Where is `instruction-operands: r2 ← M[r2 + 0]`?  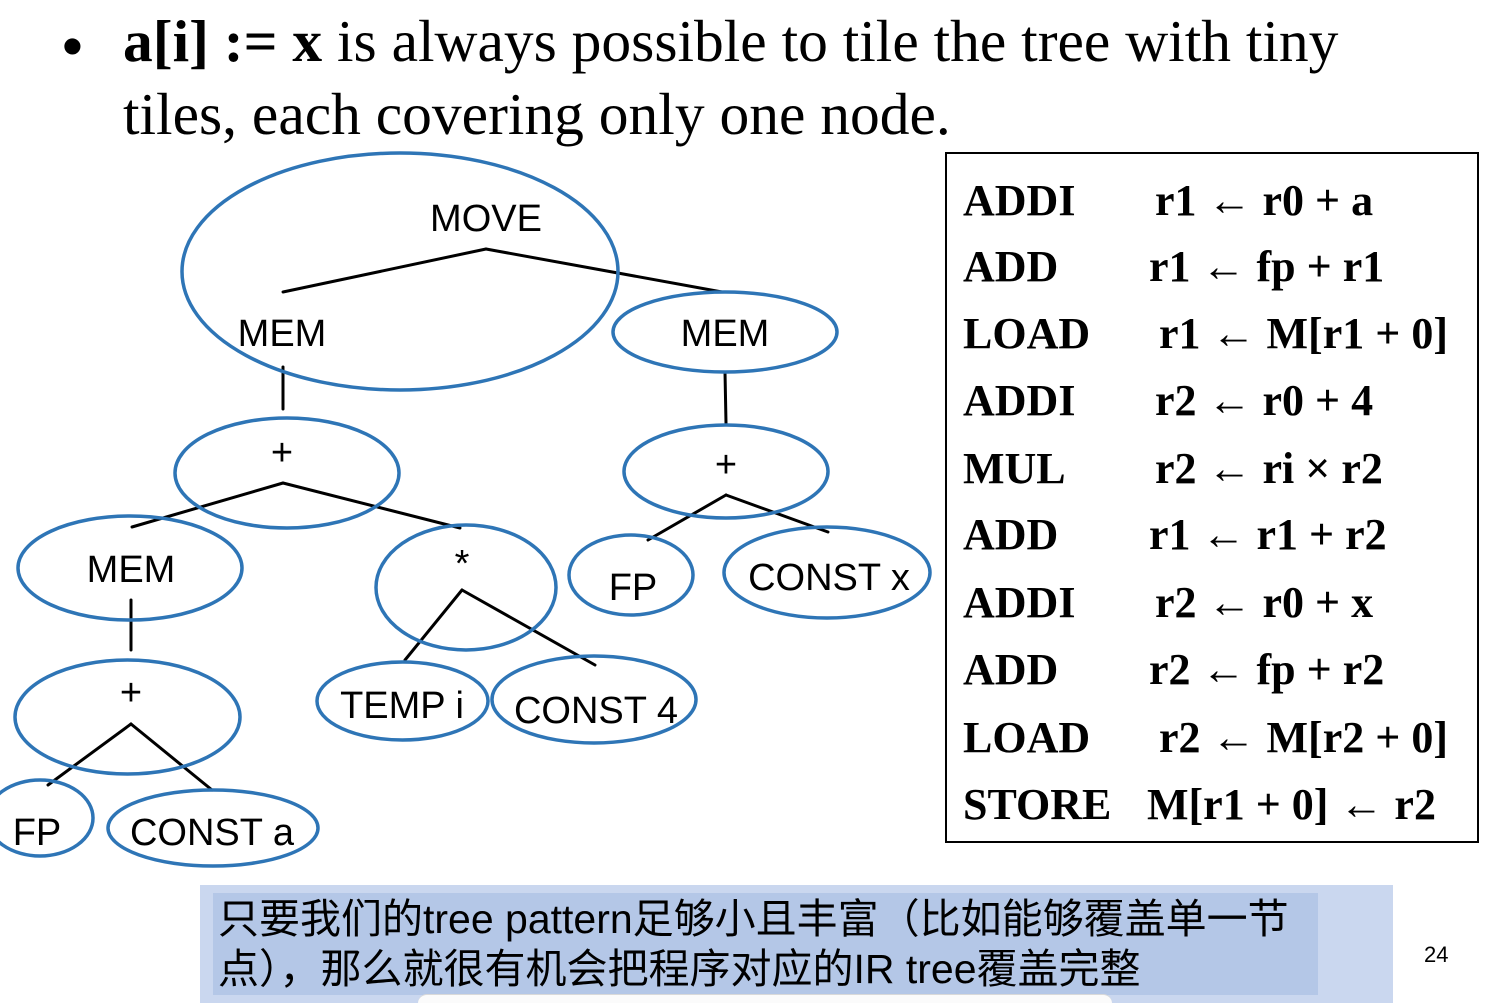 instruction-operands: r2 ← M[r2 + 0] is located at coordinates (1303, 737).